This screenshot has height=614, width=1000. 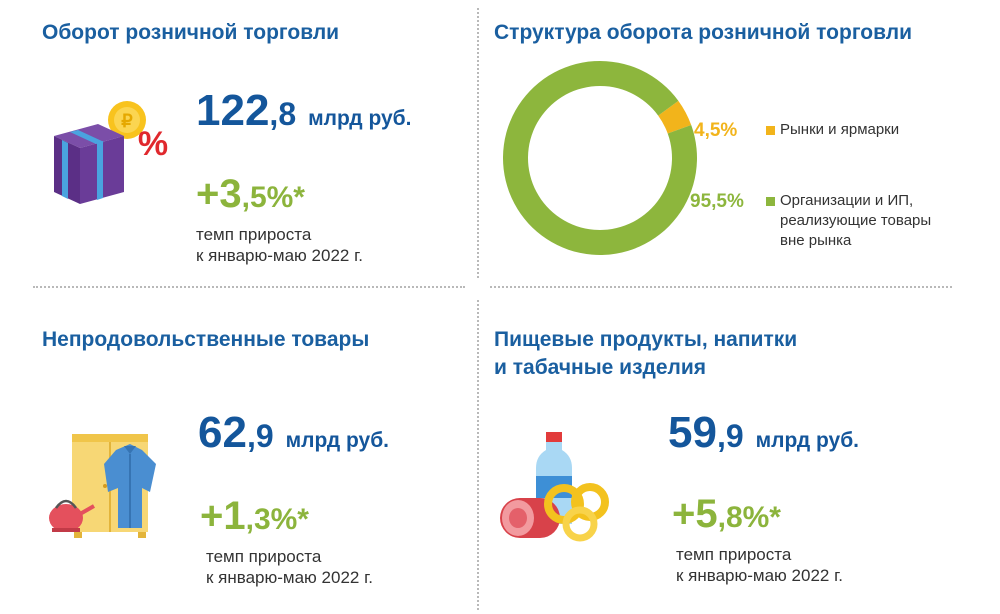 What do you see at coordinates (770, 130) in the screenshot?
I see `legend-swatch-markets` at bounding box center [770, 130].